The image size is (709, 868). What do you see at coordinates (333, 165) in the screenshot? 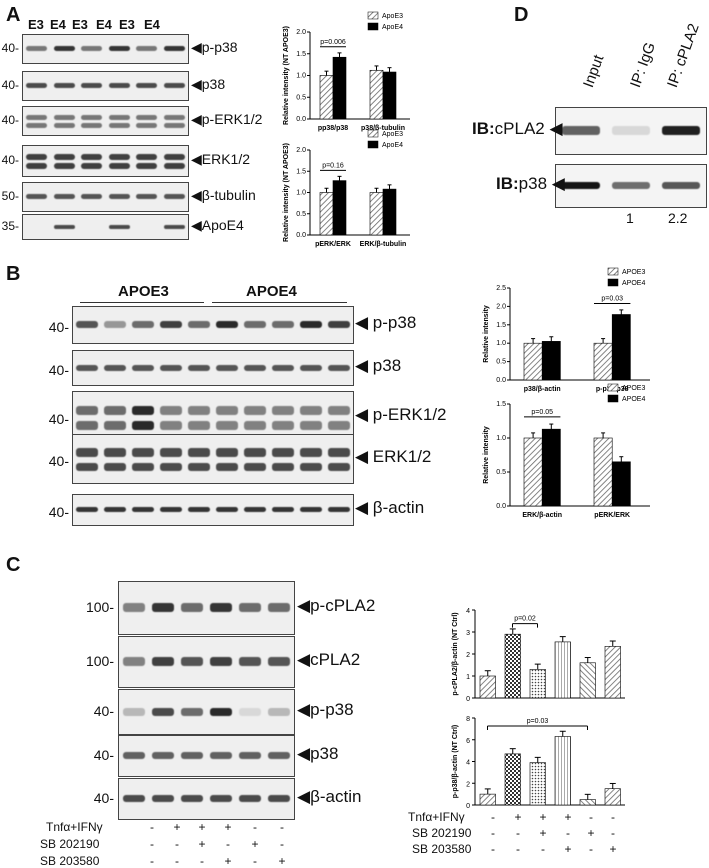
I see `p-value: p=0.16` at bounding box center [333, 165].